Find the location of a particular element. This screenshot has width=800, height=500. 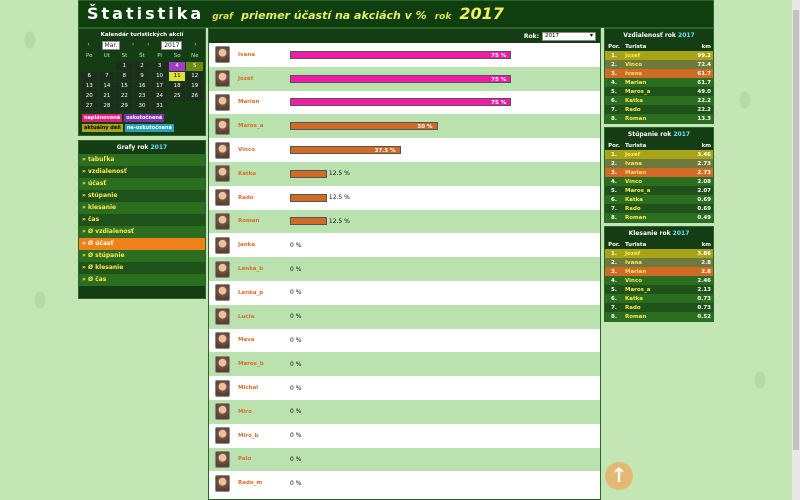

chart-category-label: Katka is located at coordinates (247, 173).